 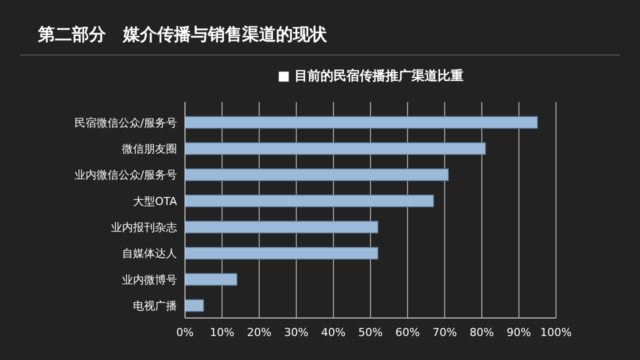 What do you see at coordinates (259, 332) in the screenshot?
I see `x-tick-label: 20%` at bounding box center [259, 332].